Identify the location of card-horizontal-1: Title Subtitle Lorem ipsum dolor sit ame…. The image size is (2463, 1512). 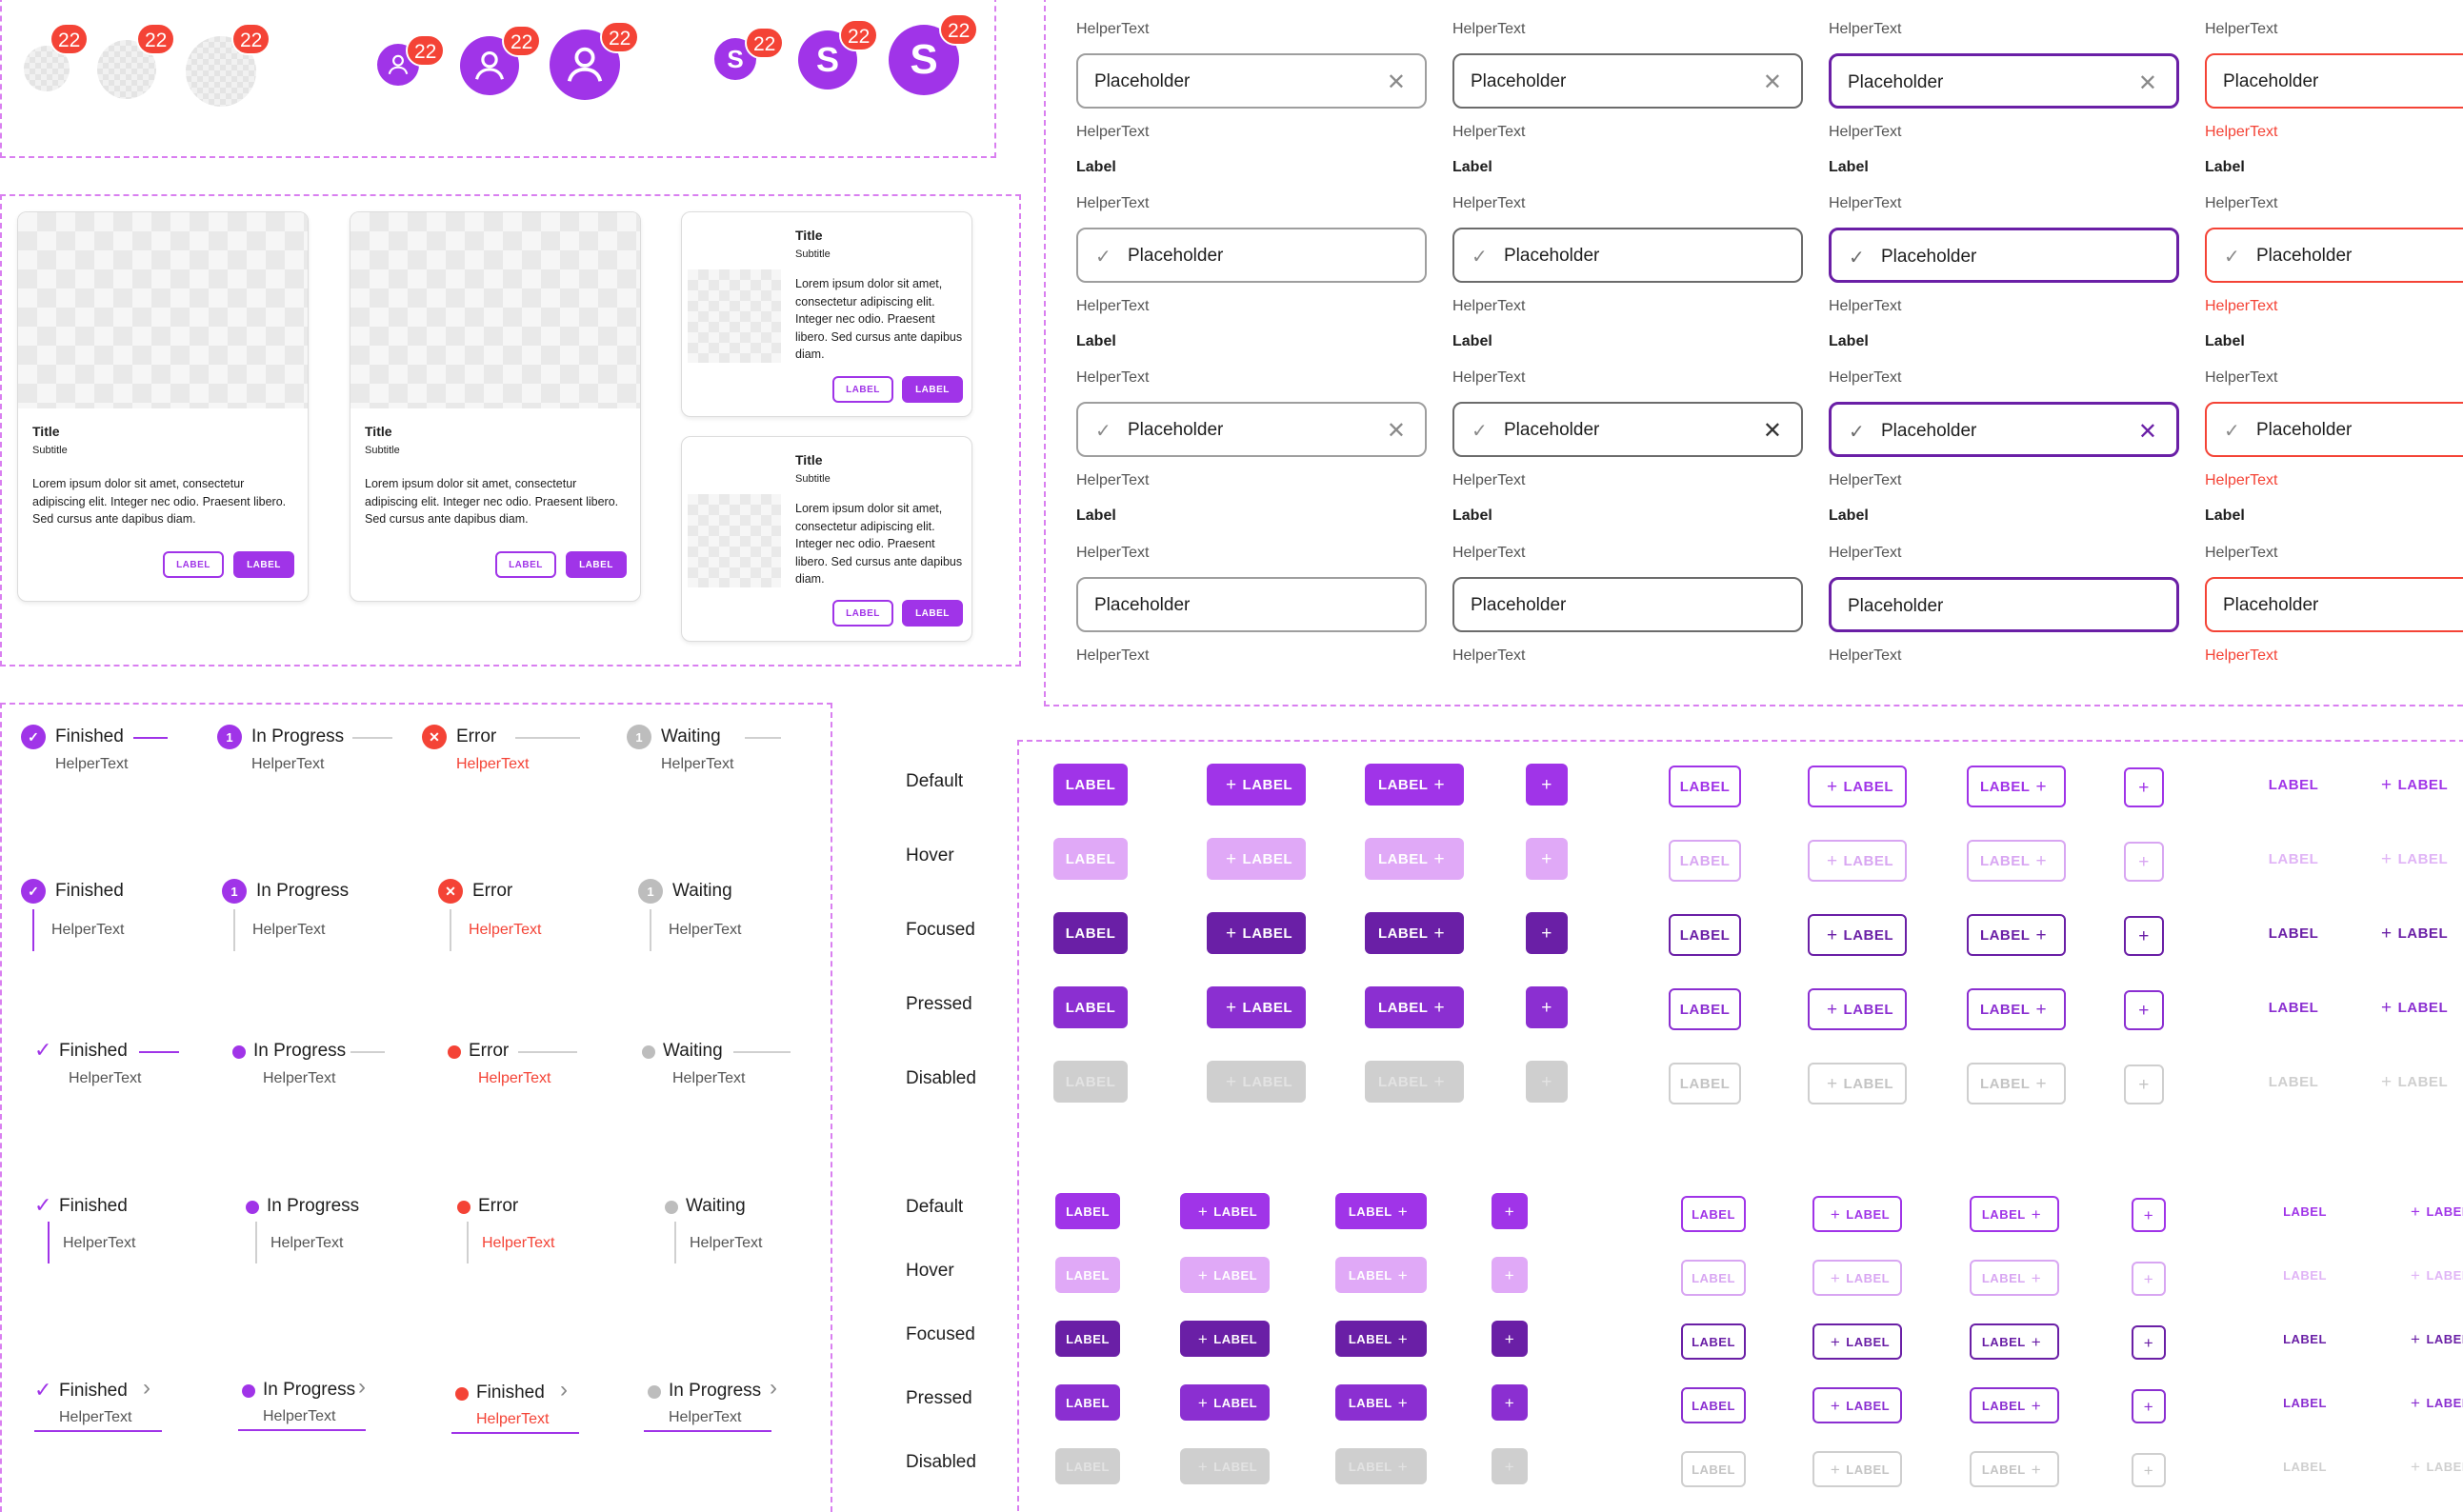
(826, 314).